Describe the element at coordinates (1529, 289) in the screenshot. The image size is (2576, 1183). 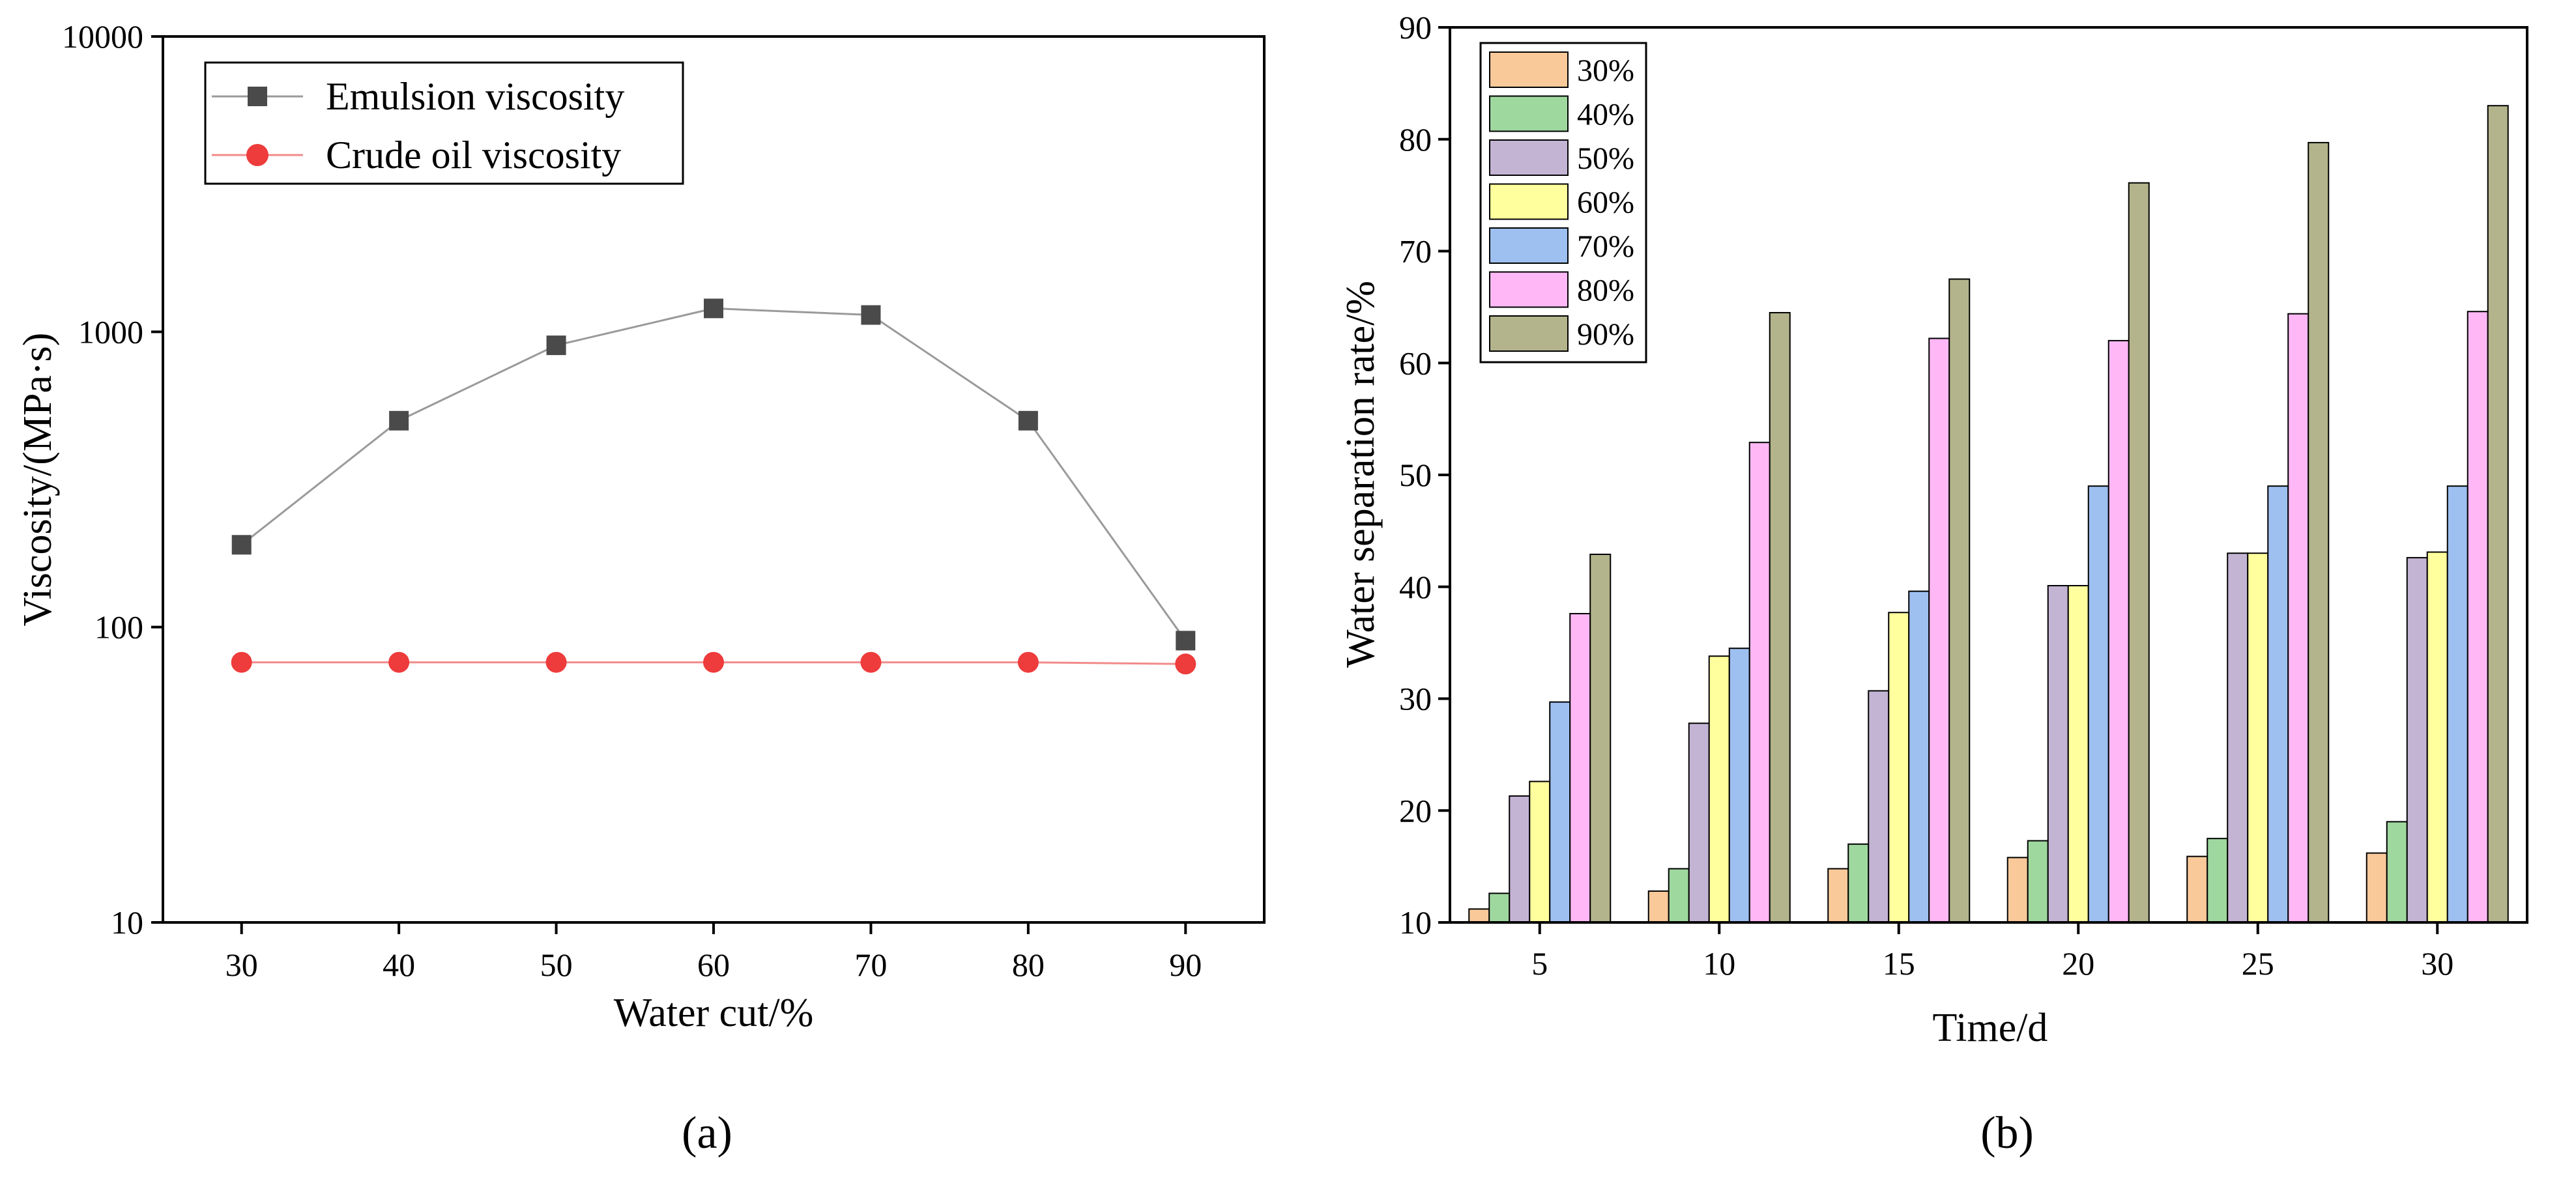
I see `legend-swatch-80pct` at that location.